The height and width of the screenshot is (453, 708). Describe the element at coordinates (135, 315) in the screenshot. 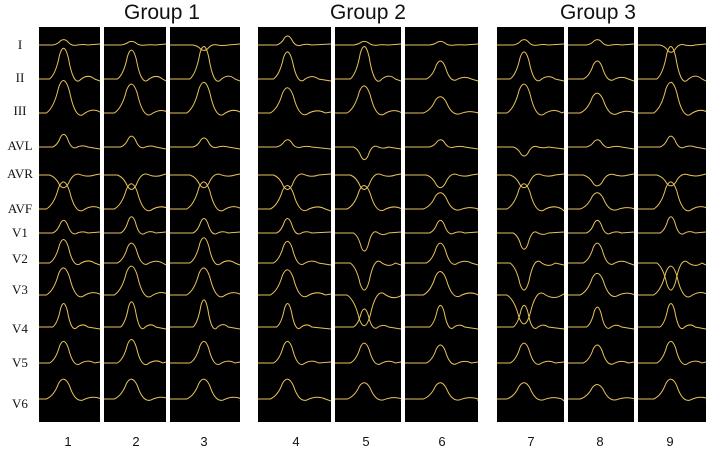

I see `ecg-trace-2-v4` at that location.